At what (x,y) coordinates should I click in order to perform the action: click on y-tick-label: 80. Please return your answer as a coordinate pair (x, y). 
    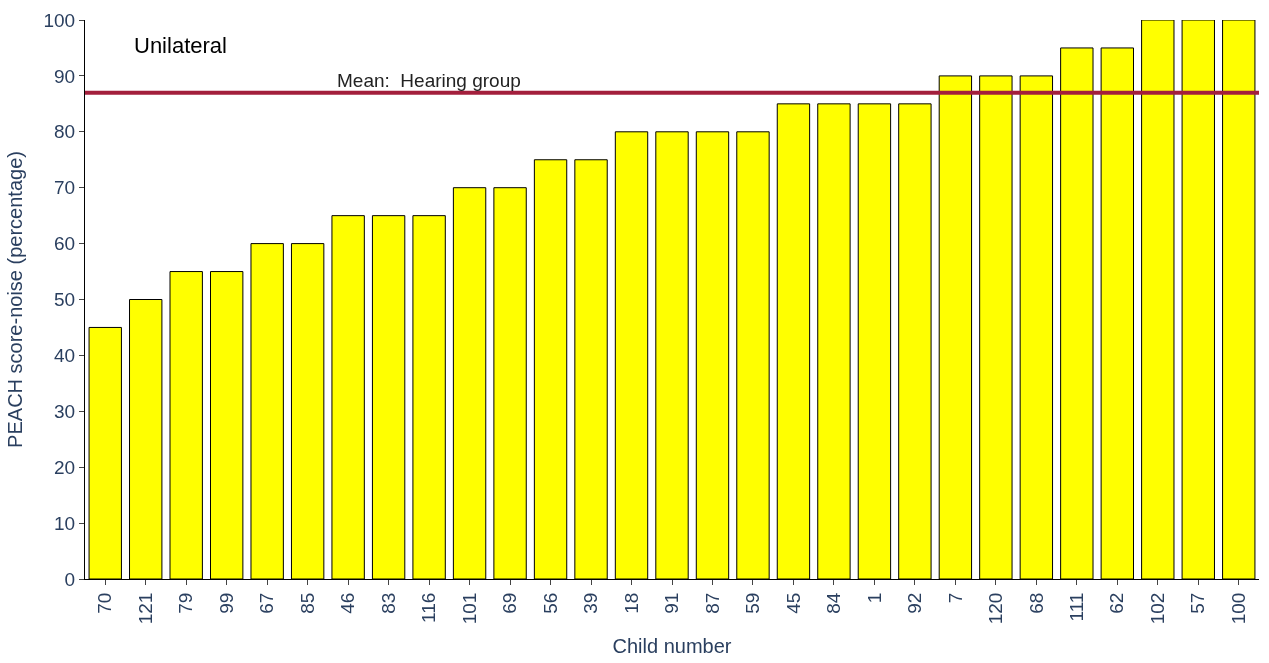
    Looking at the image, I should click on (65, 132).